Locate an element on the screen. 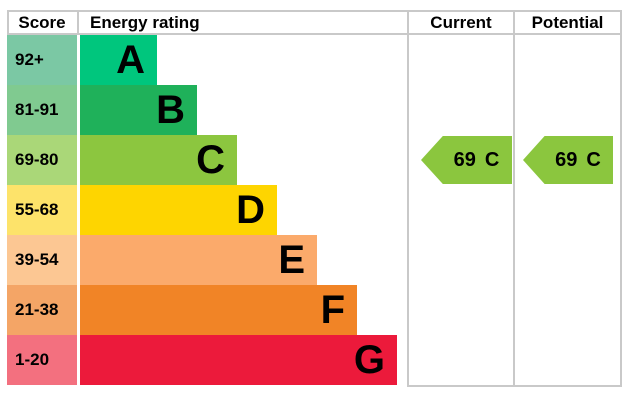  band-row: 1-20 G is located at coordinates (316, 360).